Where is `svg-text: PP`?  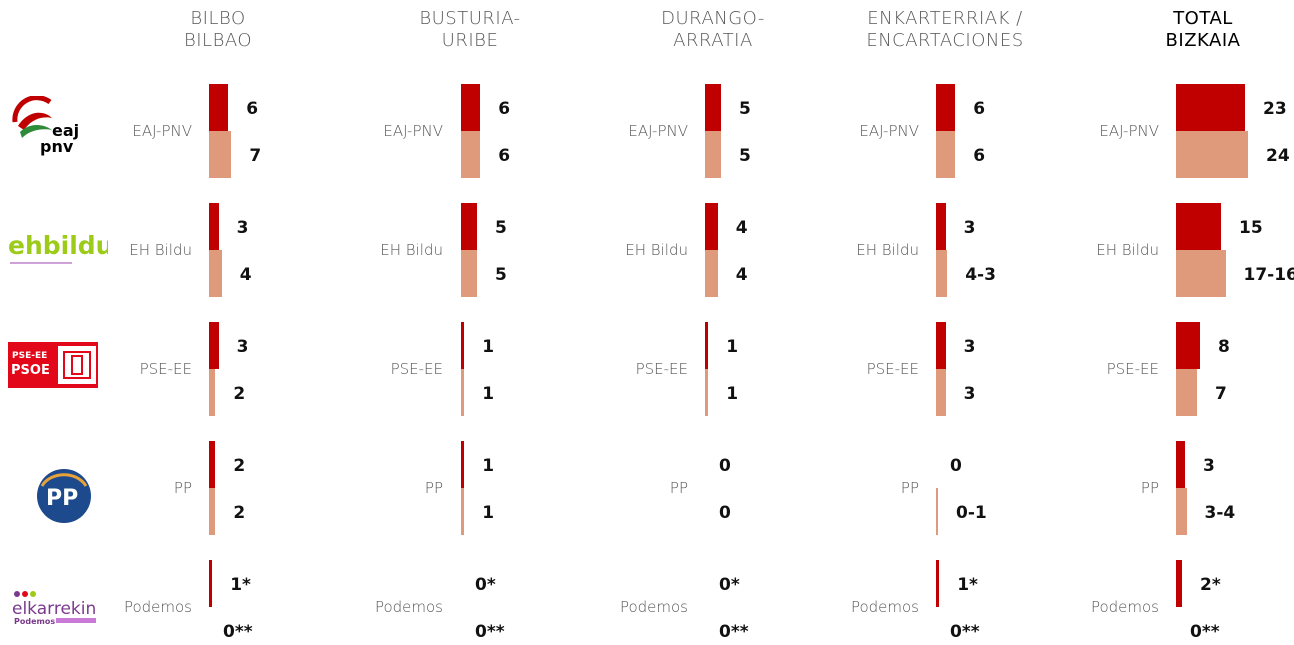
svg-text: PP is located at coordinates (62, 498).